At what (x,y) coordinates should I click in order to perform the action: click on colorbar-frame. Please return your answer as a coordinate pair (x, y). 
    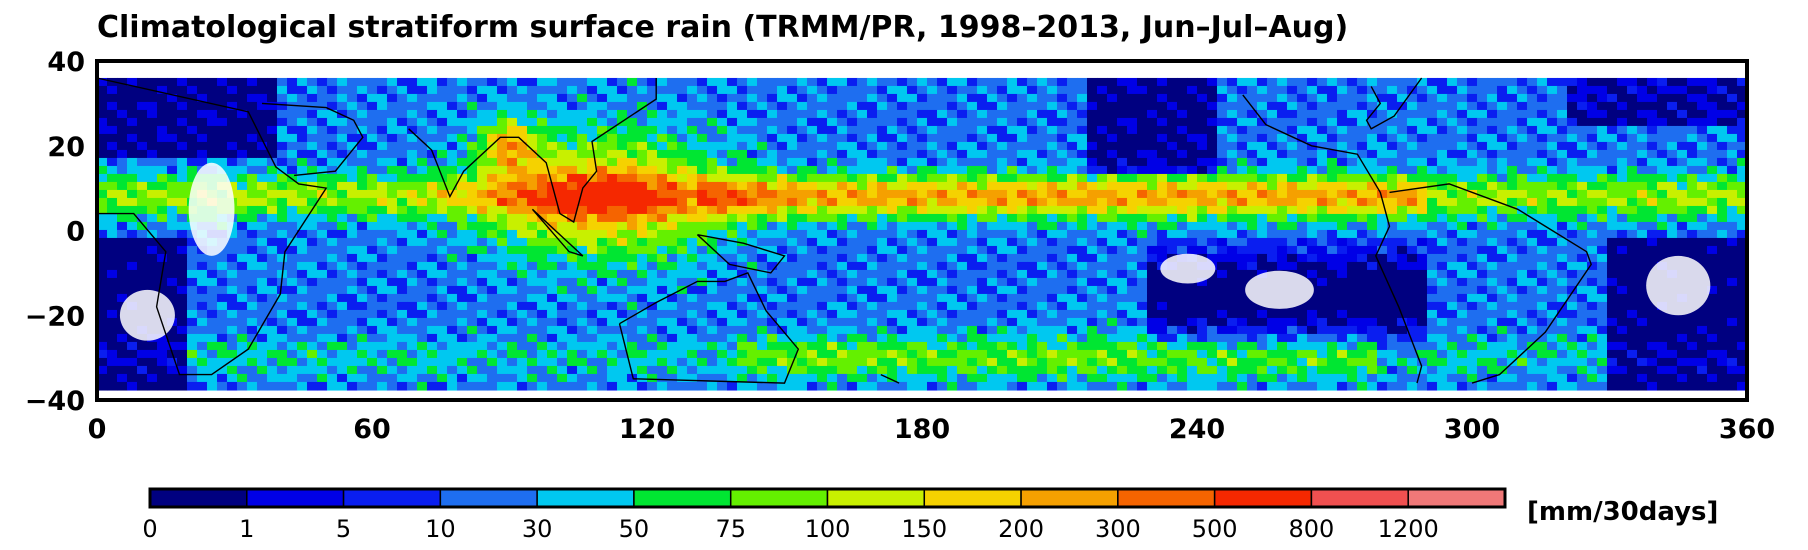
    Looking at the image, I should click on (827, 498).